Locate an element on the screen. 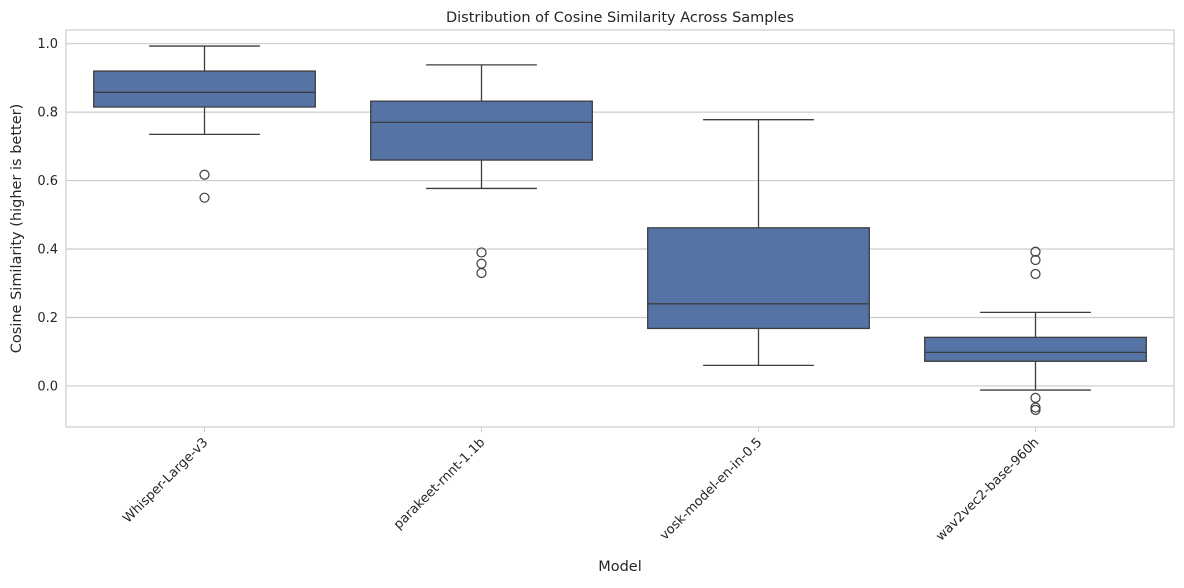  y-tick-label: 0.6 is located at coordinates (47, 181).